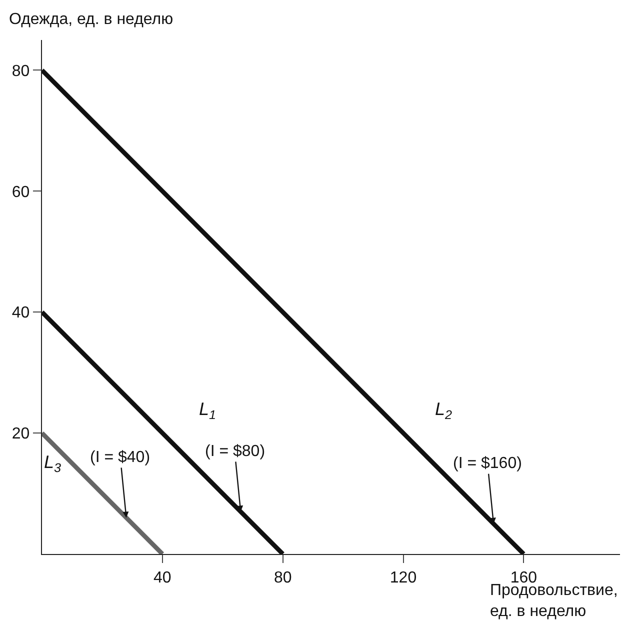 The width and height of the screenshot is (634, 620). What do you see at coordinates (21, 192) in the screenshot?
I see `y-tick-label: 60` at bounding box center [21, 192].